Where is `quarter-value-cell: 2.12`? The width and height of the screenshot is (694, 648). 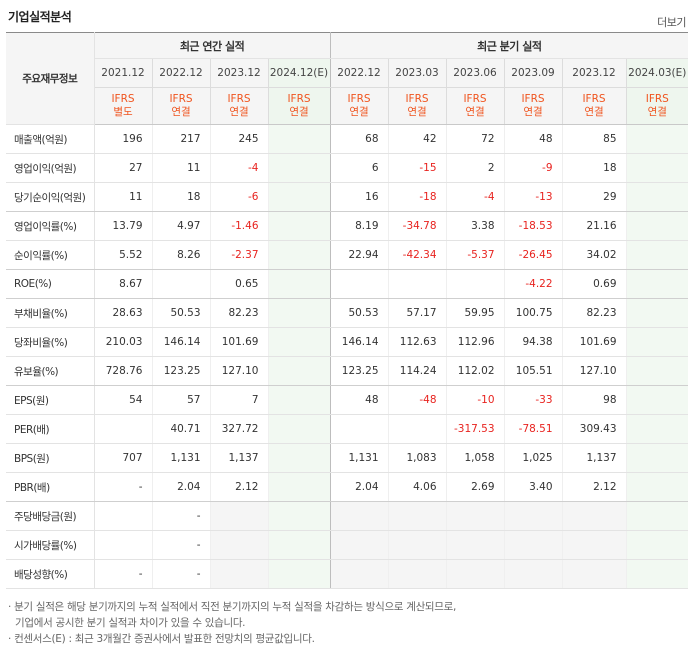 quarter-value-cell: 2.12 is located at coordinates (594, 487).